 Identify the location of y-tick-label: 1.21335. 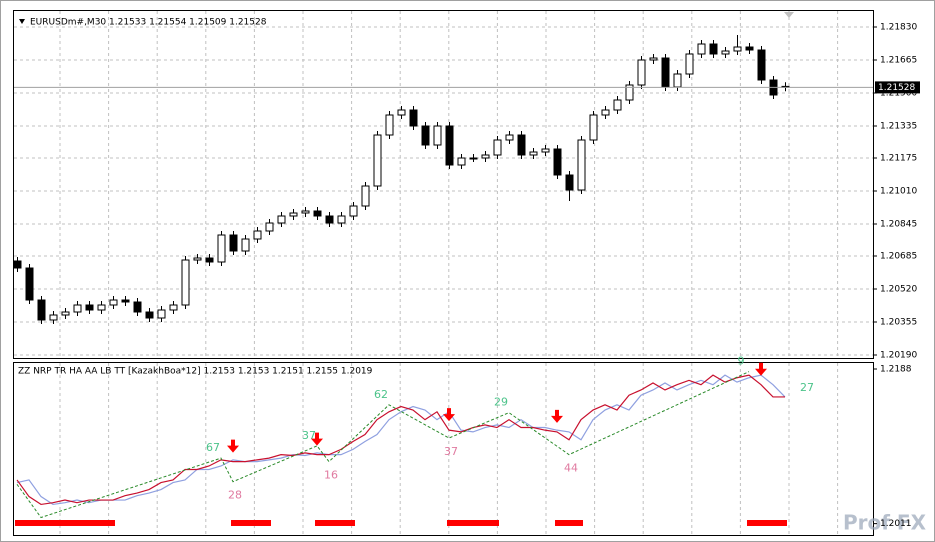
(898, 127).